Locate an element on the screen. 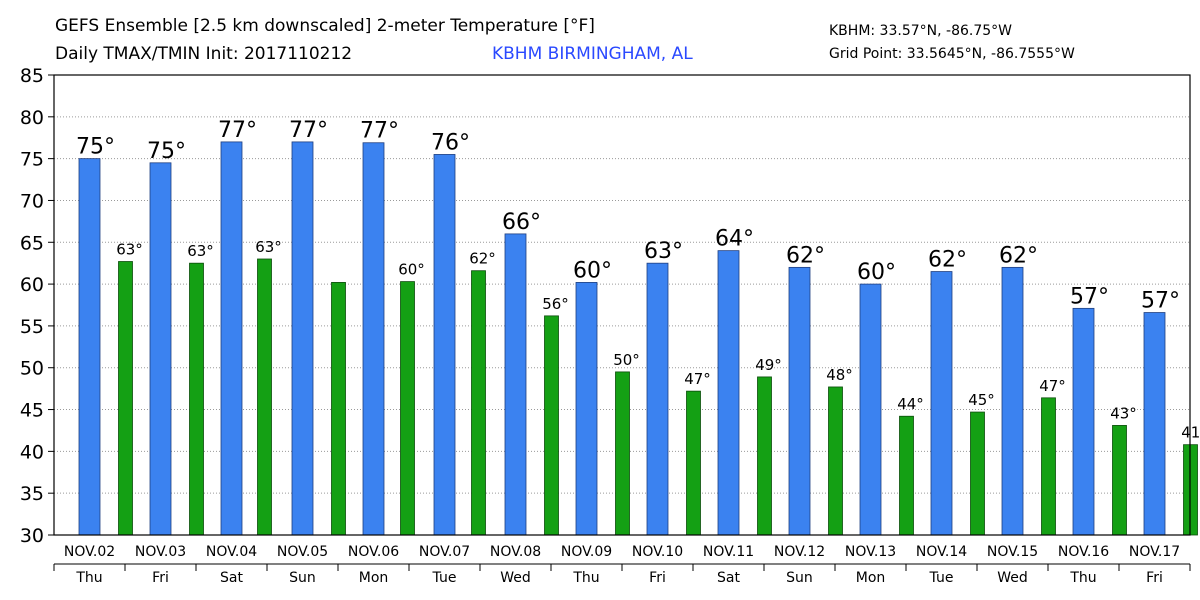 Image resolution: width=1200 pixels, height=600 pixels. tmin-data-label: 50° is located at coordinates (626, 360).